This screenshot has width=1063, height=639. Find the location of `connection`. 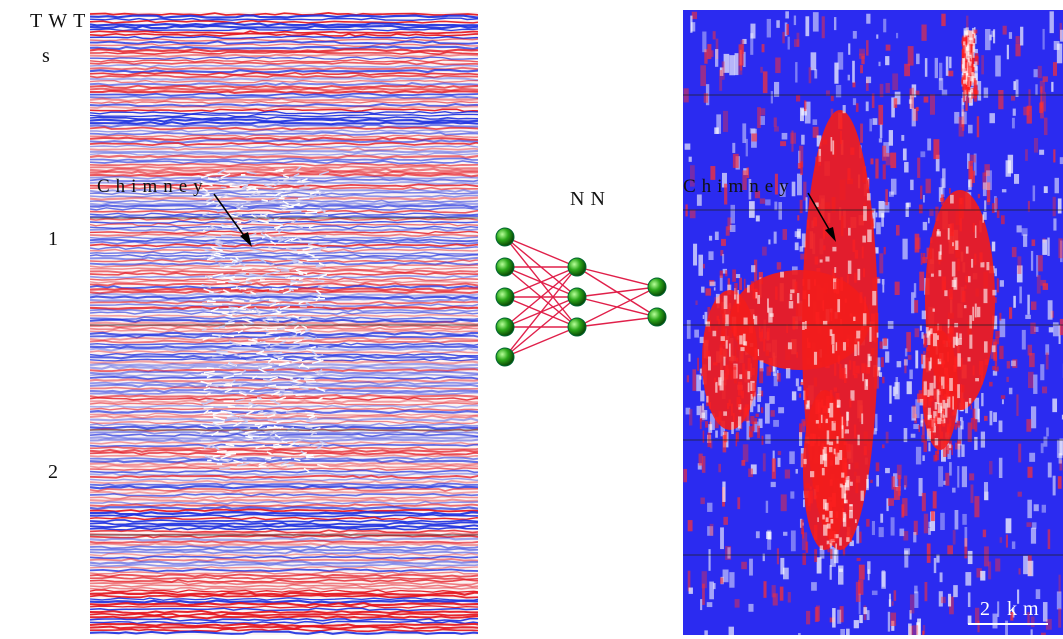

connection is located at coordinates (617, 307).